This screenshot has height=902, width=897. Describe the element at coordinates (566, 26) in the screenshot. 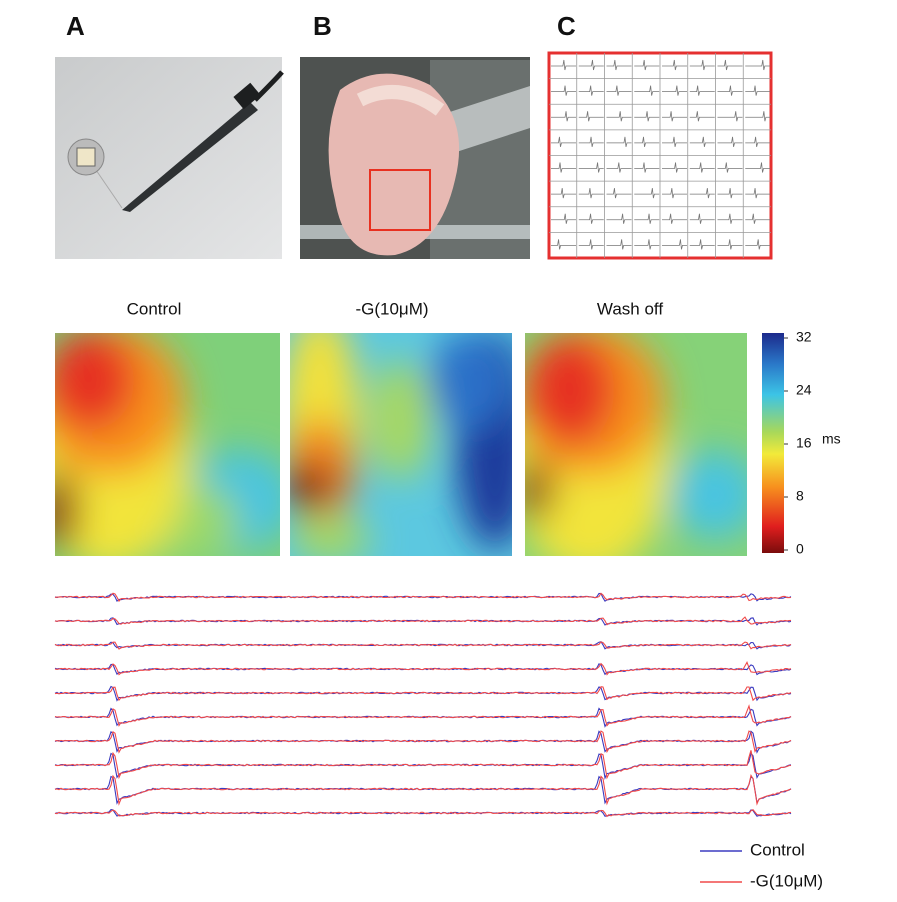

I see `panel-label: C` at that location.